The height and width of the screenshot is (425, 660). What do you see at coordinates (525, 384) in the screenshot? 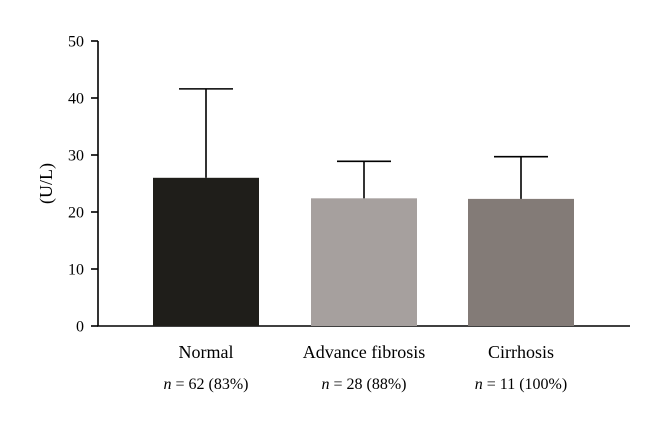
I see `sample-size-value: = 11 (100%)` at bounding box center [525, 384].